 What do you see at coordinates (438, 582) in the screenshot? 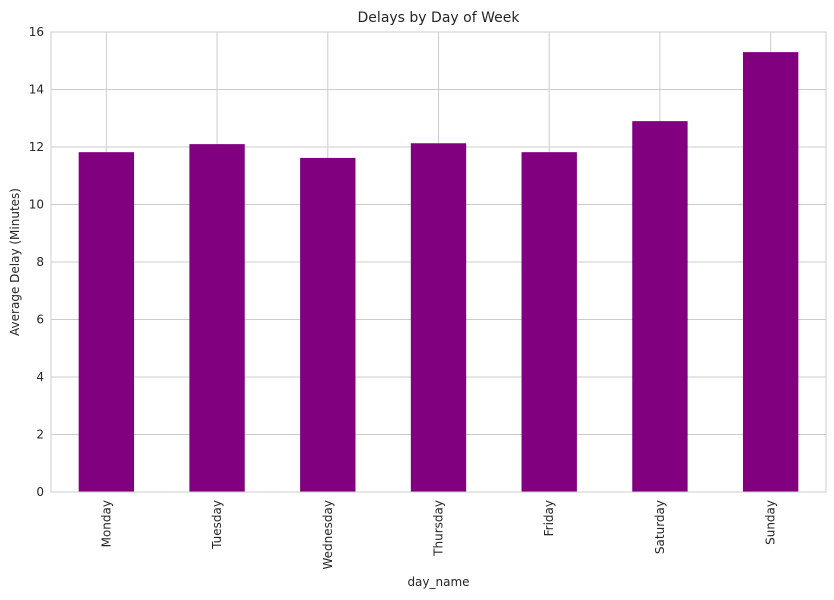
I see `x-axis-title: day_name` at bounding box center [438, 582].